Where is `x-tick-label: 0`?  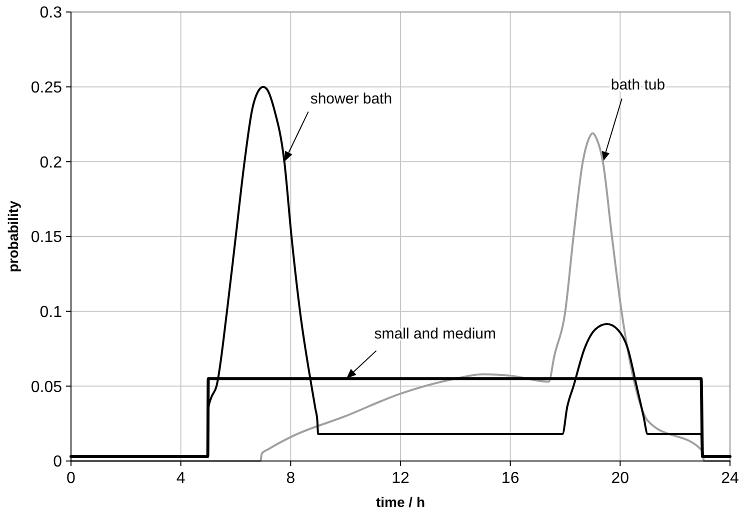
x-tick-label: 0 is located at coordinates (71, 478).